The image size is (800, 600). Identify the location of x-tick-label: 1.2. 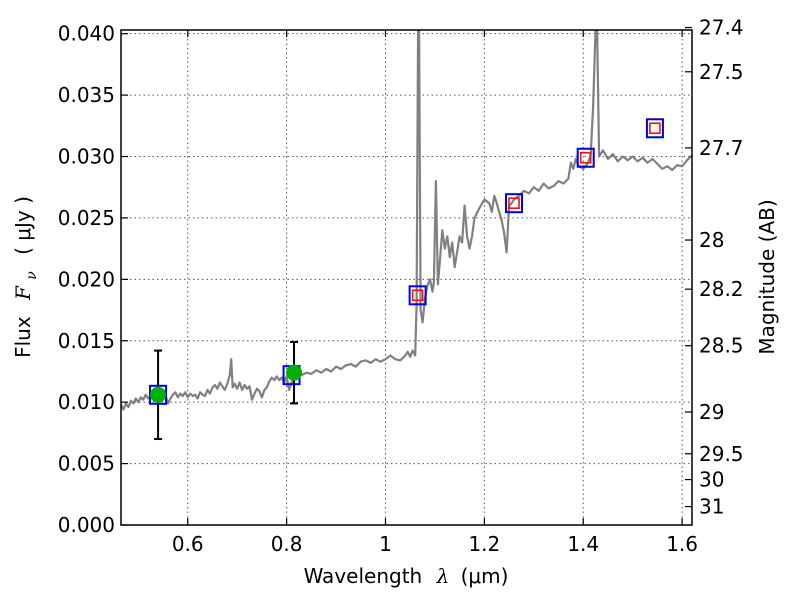
(484, 544).